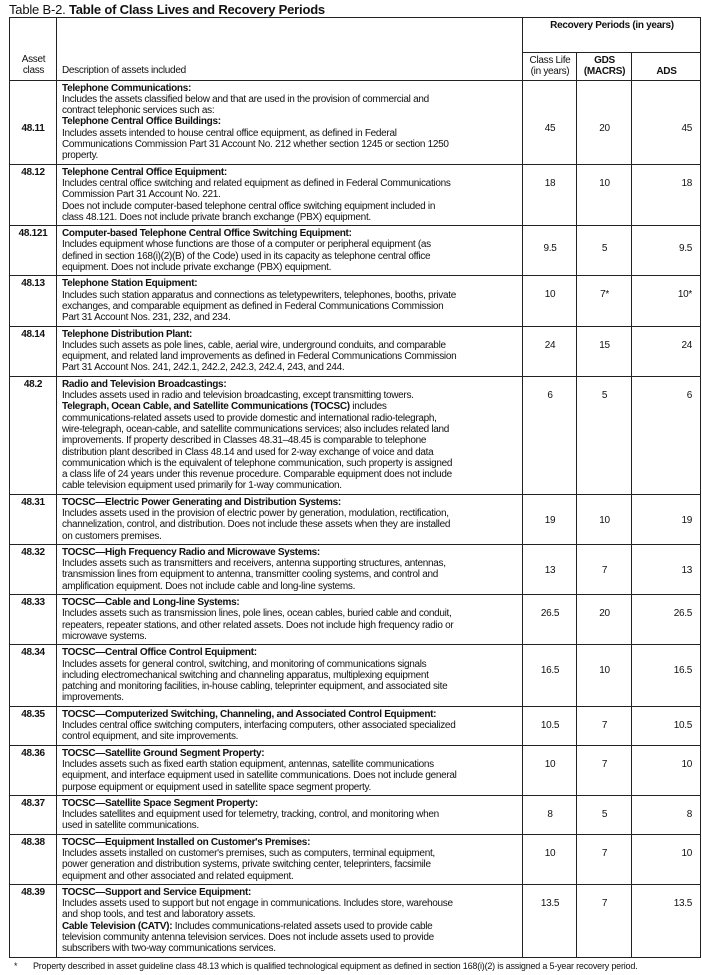  Describe the element at coordinates (130, 284) in the screenshot. I see `description-heading: Telephone Station Equipment:` at that location.